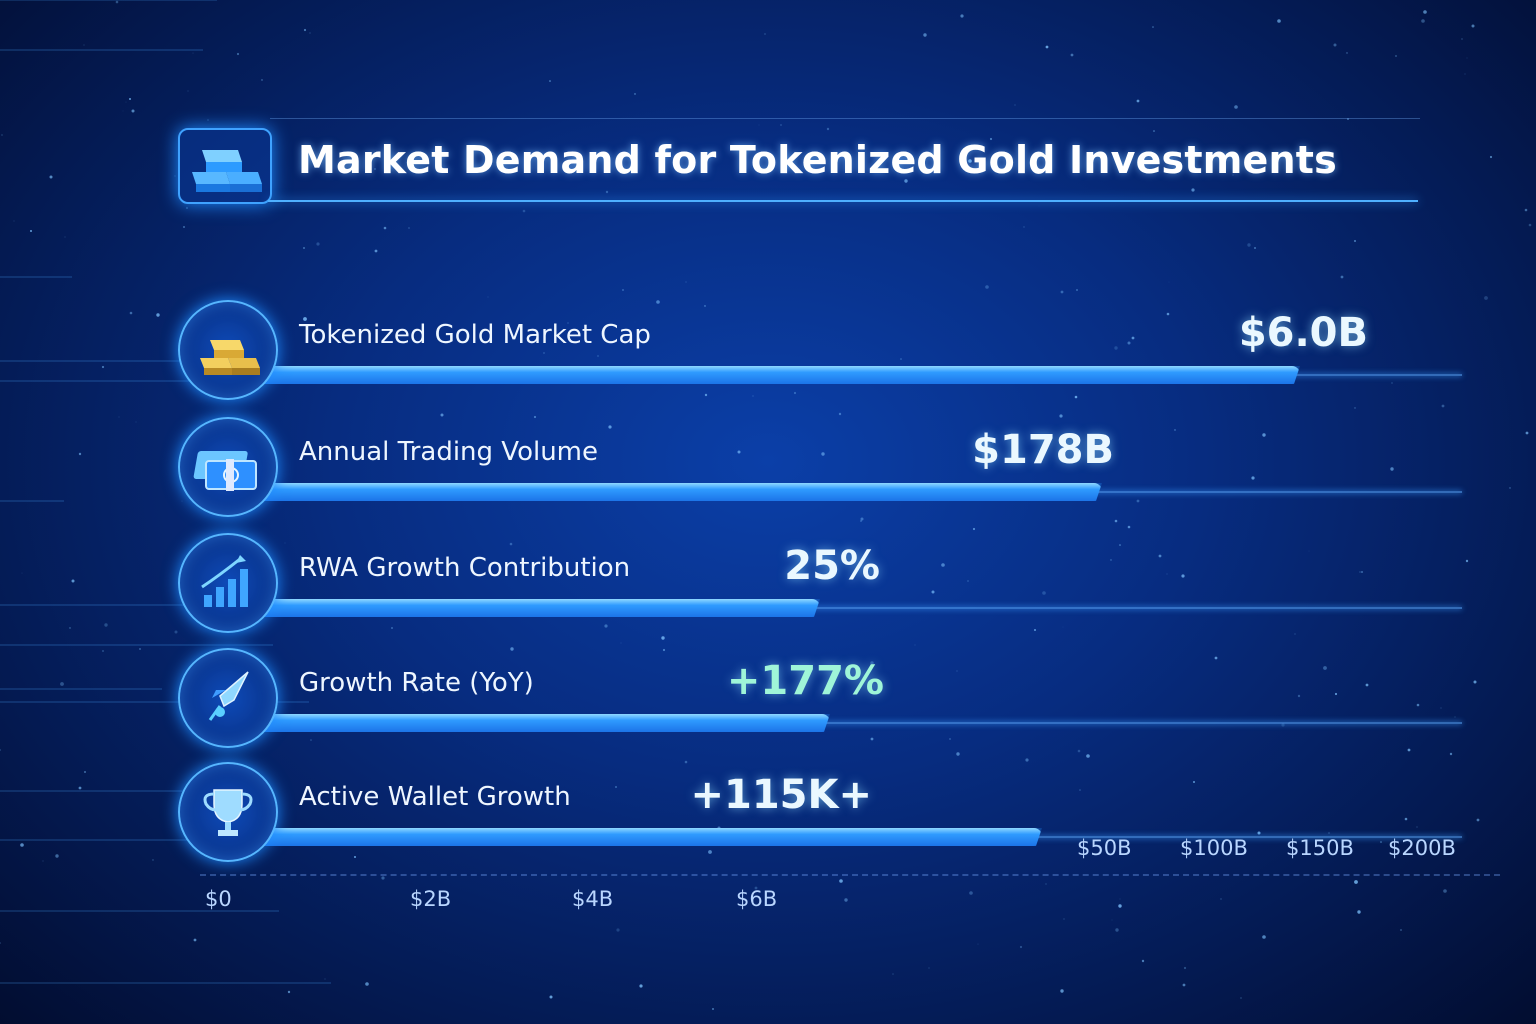 The height and width of the screenshot is (1024, 1536). Describe the element at coordinates (1104, 848) in the screenshot. I see `x-tick-label-upper: $50B` at that location.